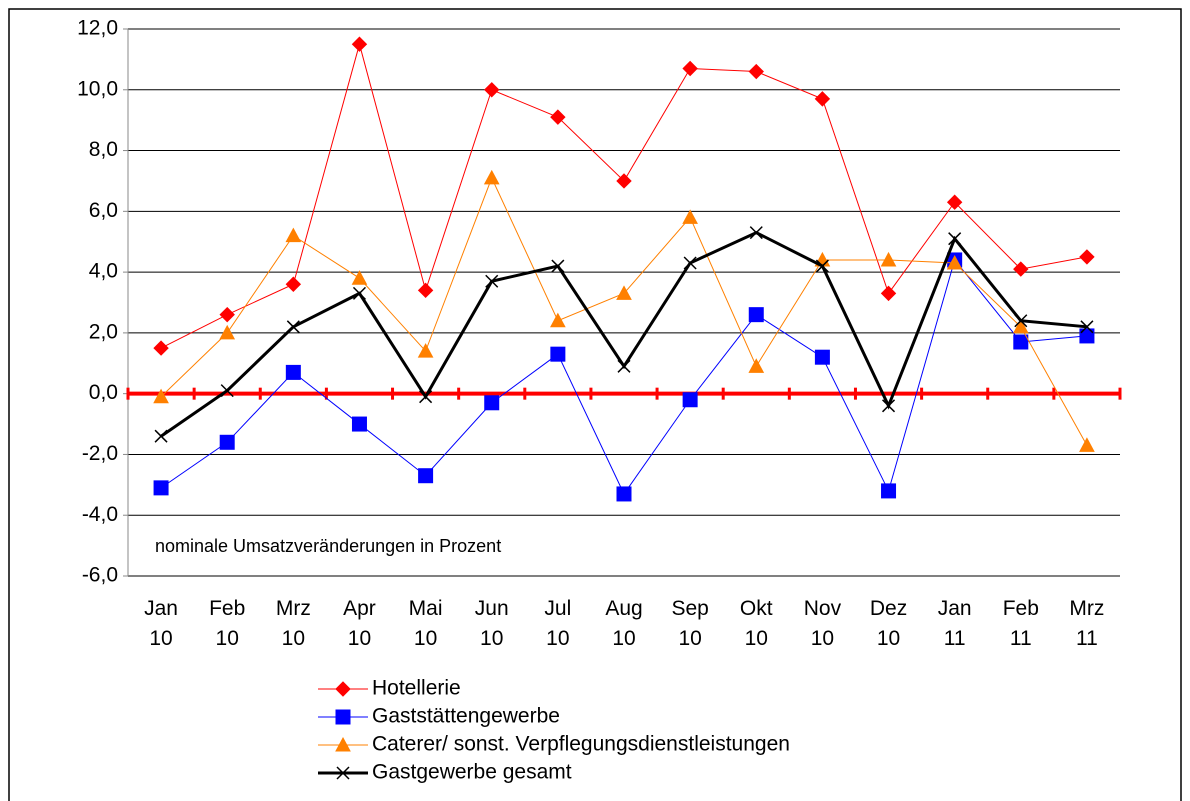 The image size is (1190, 801). Describe the element at coordinates (100, 453) in the screenshot. I see `y-tick-label: -2,0` at that location.